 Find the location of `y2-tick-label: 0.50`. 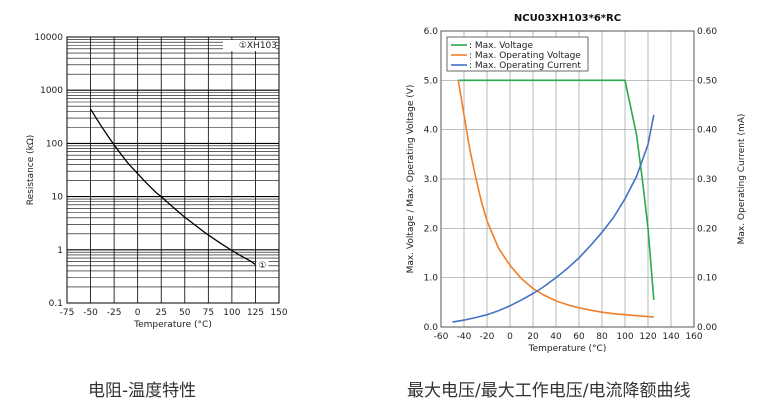

y2-tick-label: 0.50 is located at coordinates (707, 81).